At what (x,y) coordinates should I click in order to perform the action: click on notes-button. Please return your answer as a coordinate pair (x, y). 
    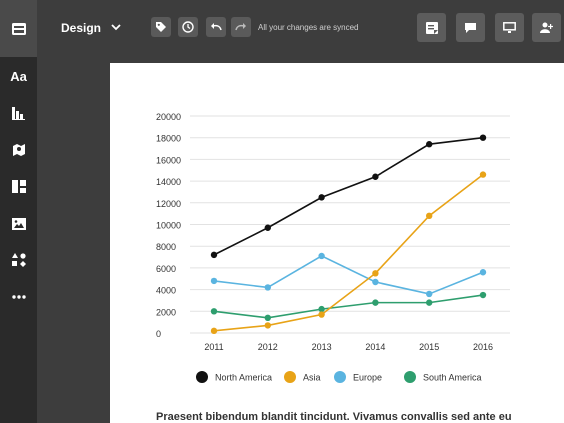
    Looking at the image, I should click on (431, 27).